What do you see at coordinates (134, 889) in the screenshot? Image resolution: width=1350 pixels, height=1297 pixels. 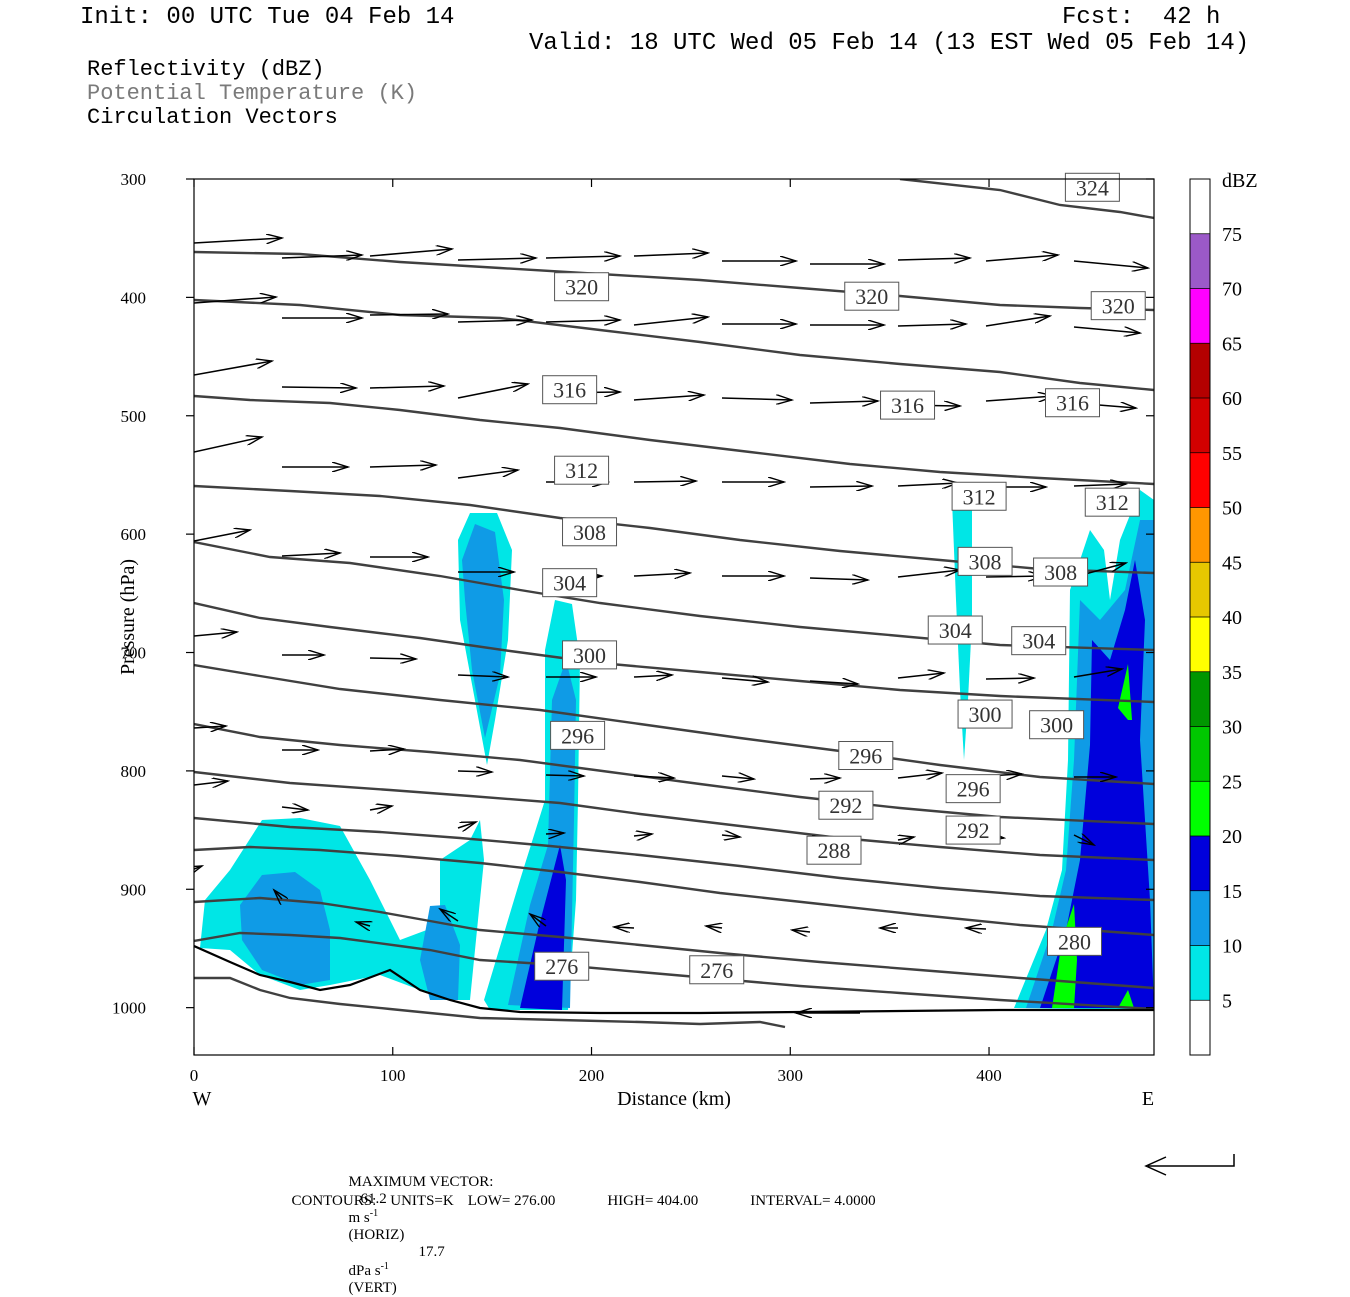 I see `y-tick-label: 900` at bounding box center [134, 889].